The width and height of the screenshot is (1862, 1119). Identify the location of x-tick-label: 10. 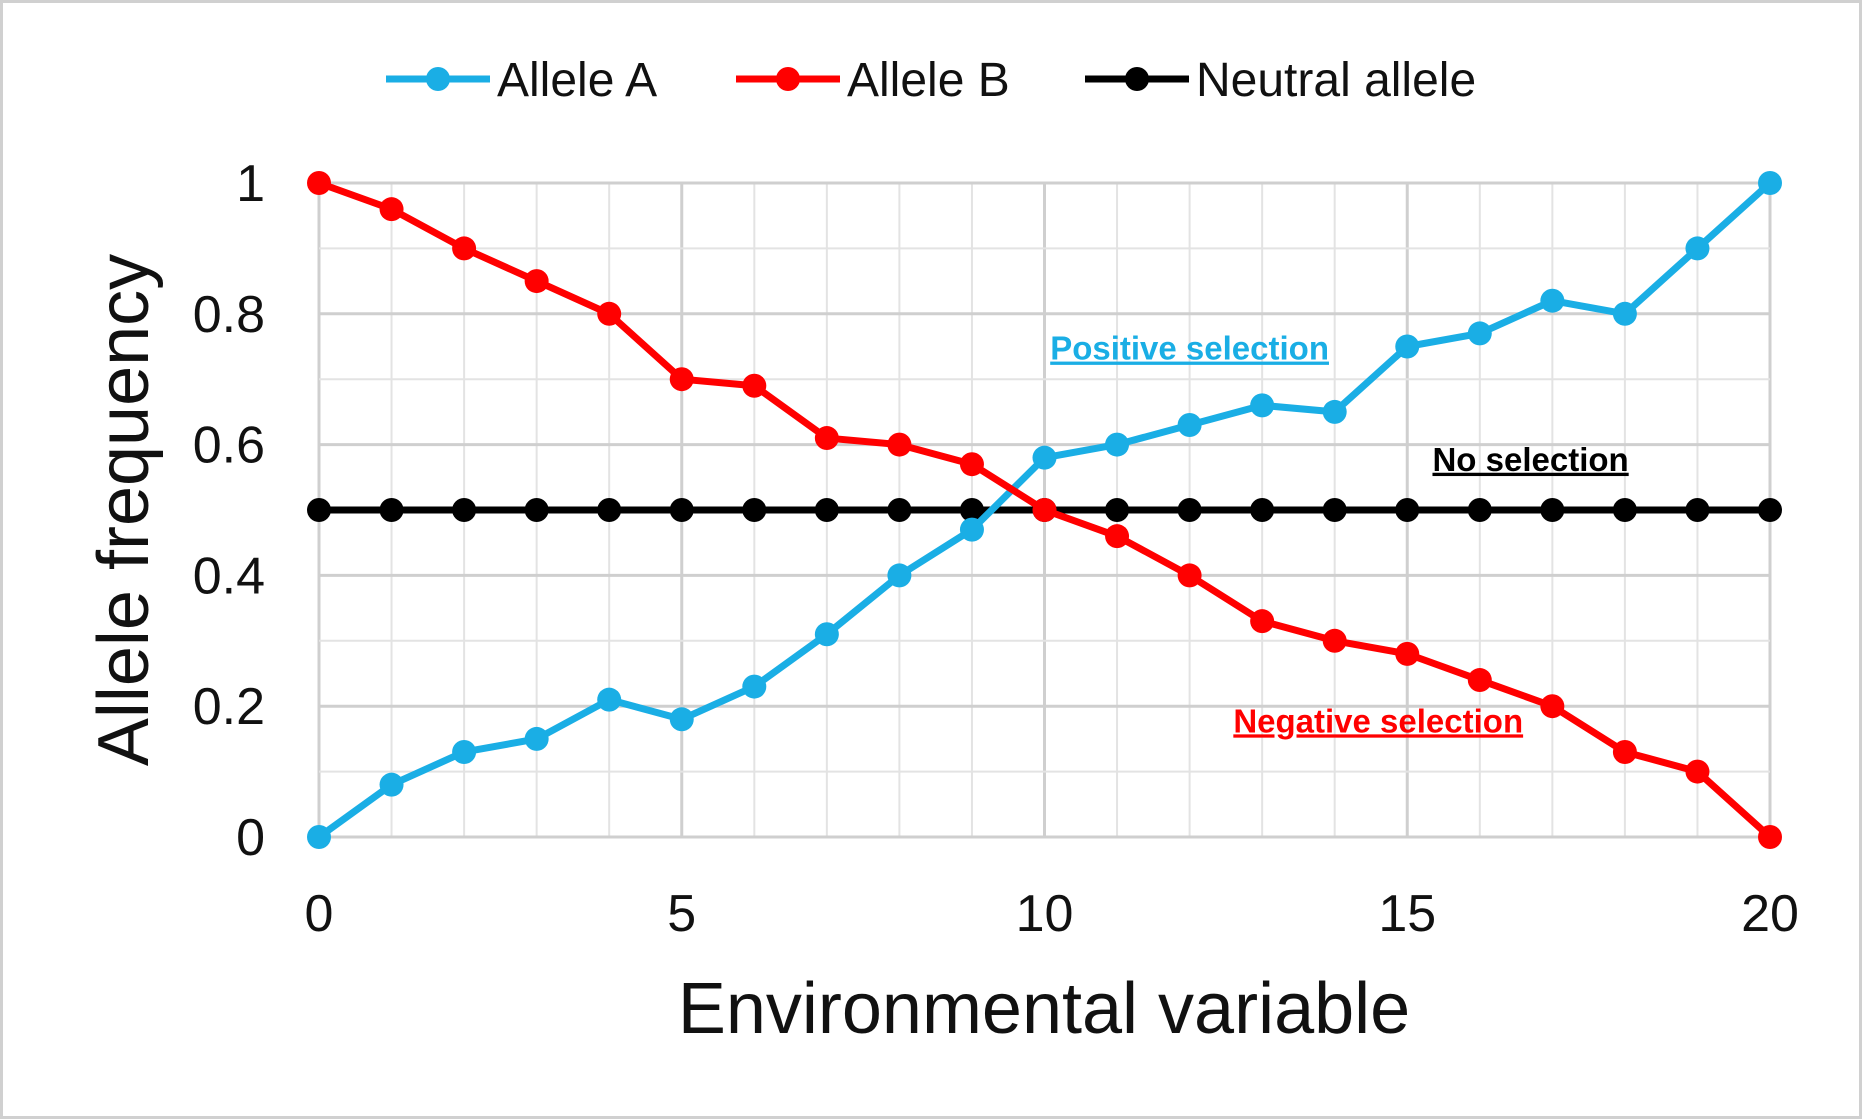
(1045, 914).